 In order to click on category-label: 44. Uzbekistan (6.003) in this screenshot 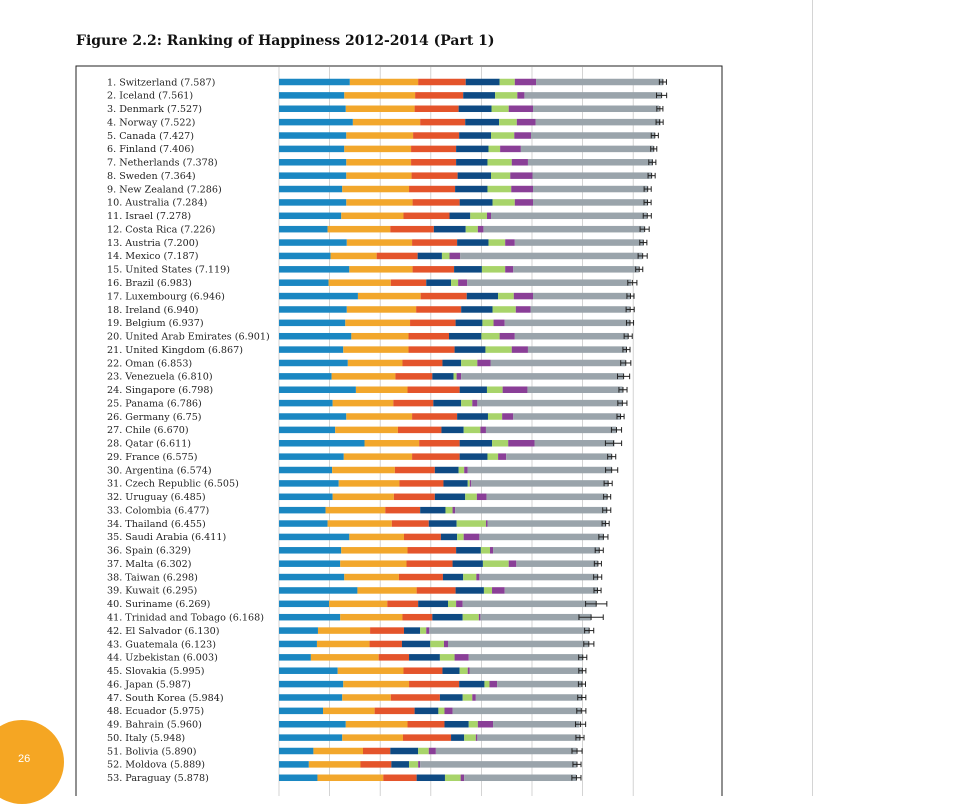, I will do `click(162, 658)`.